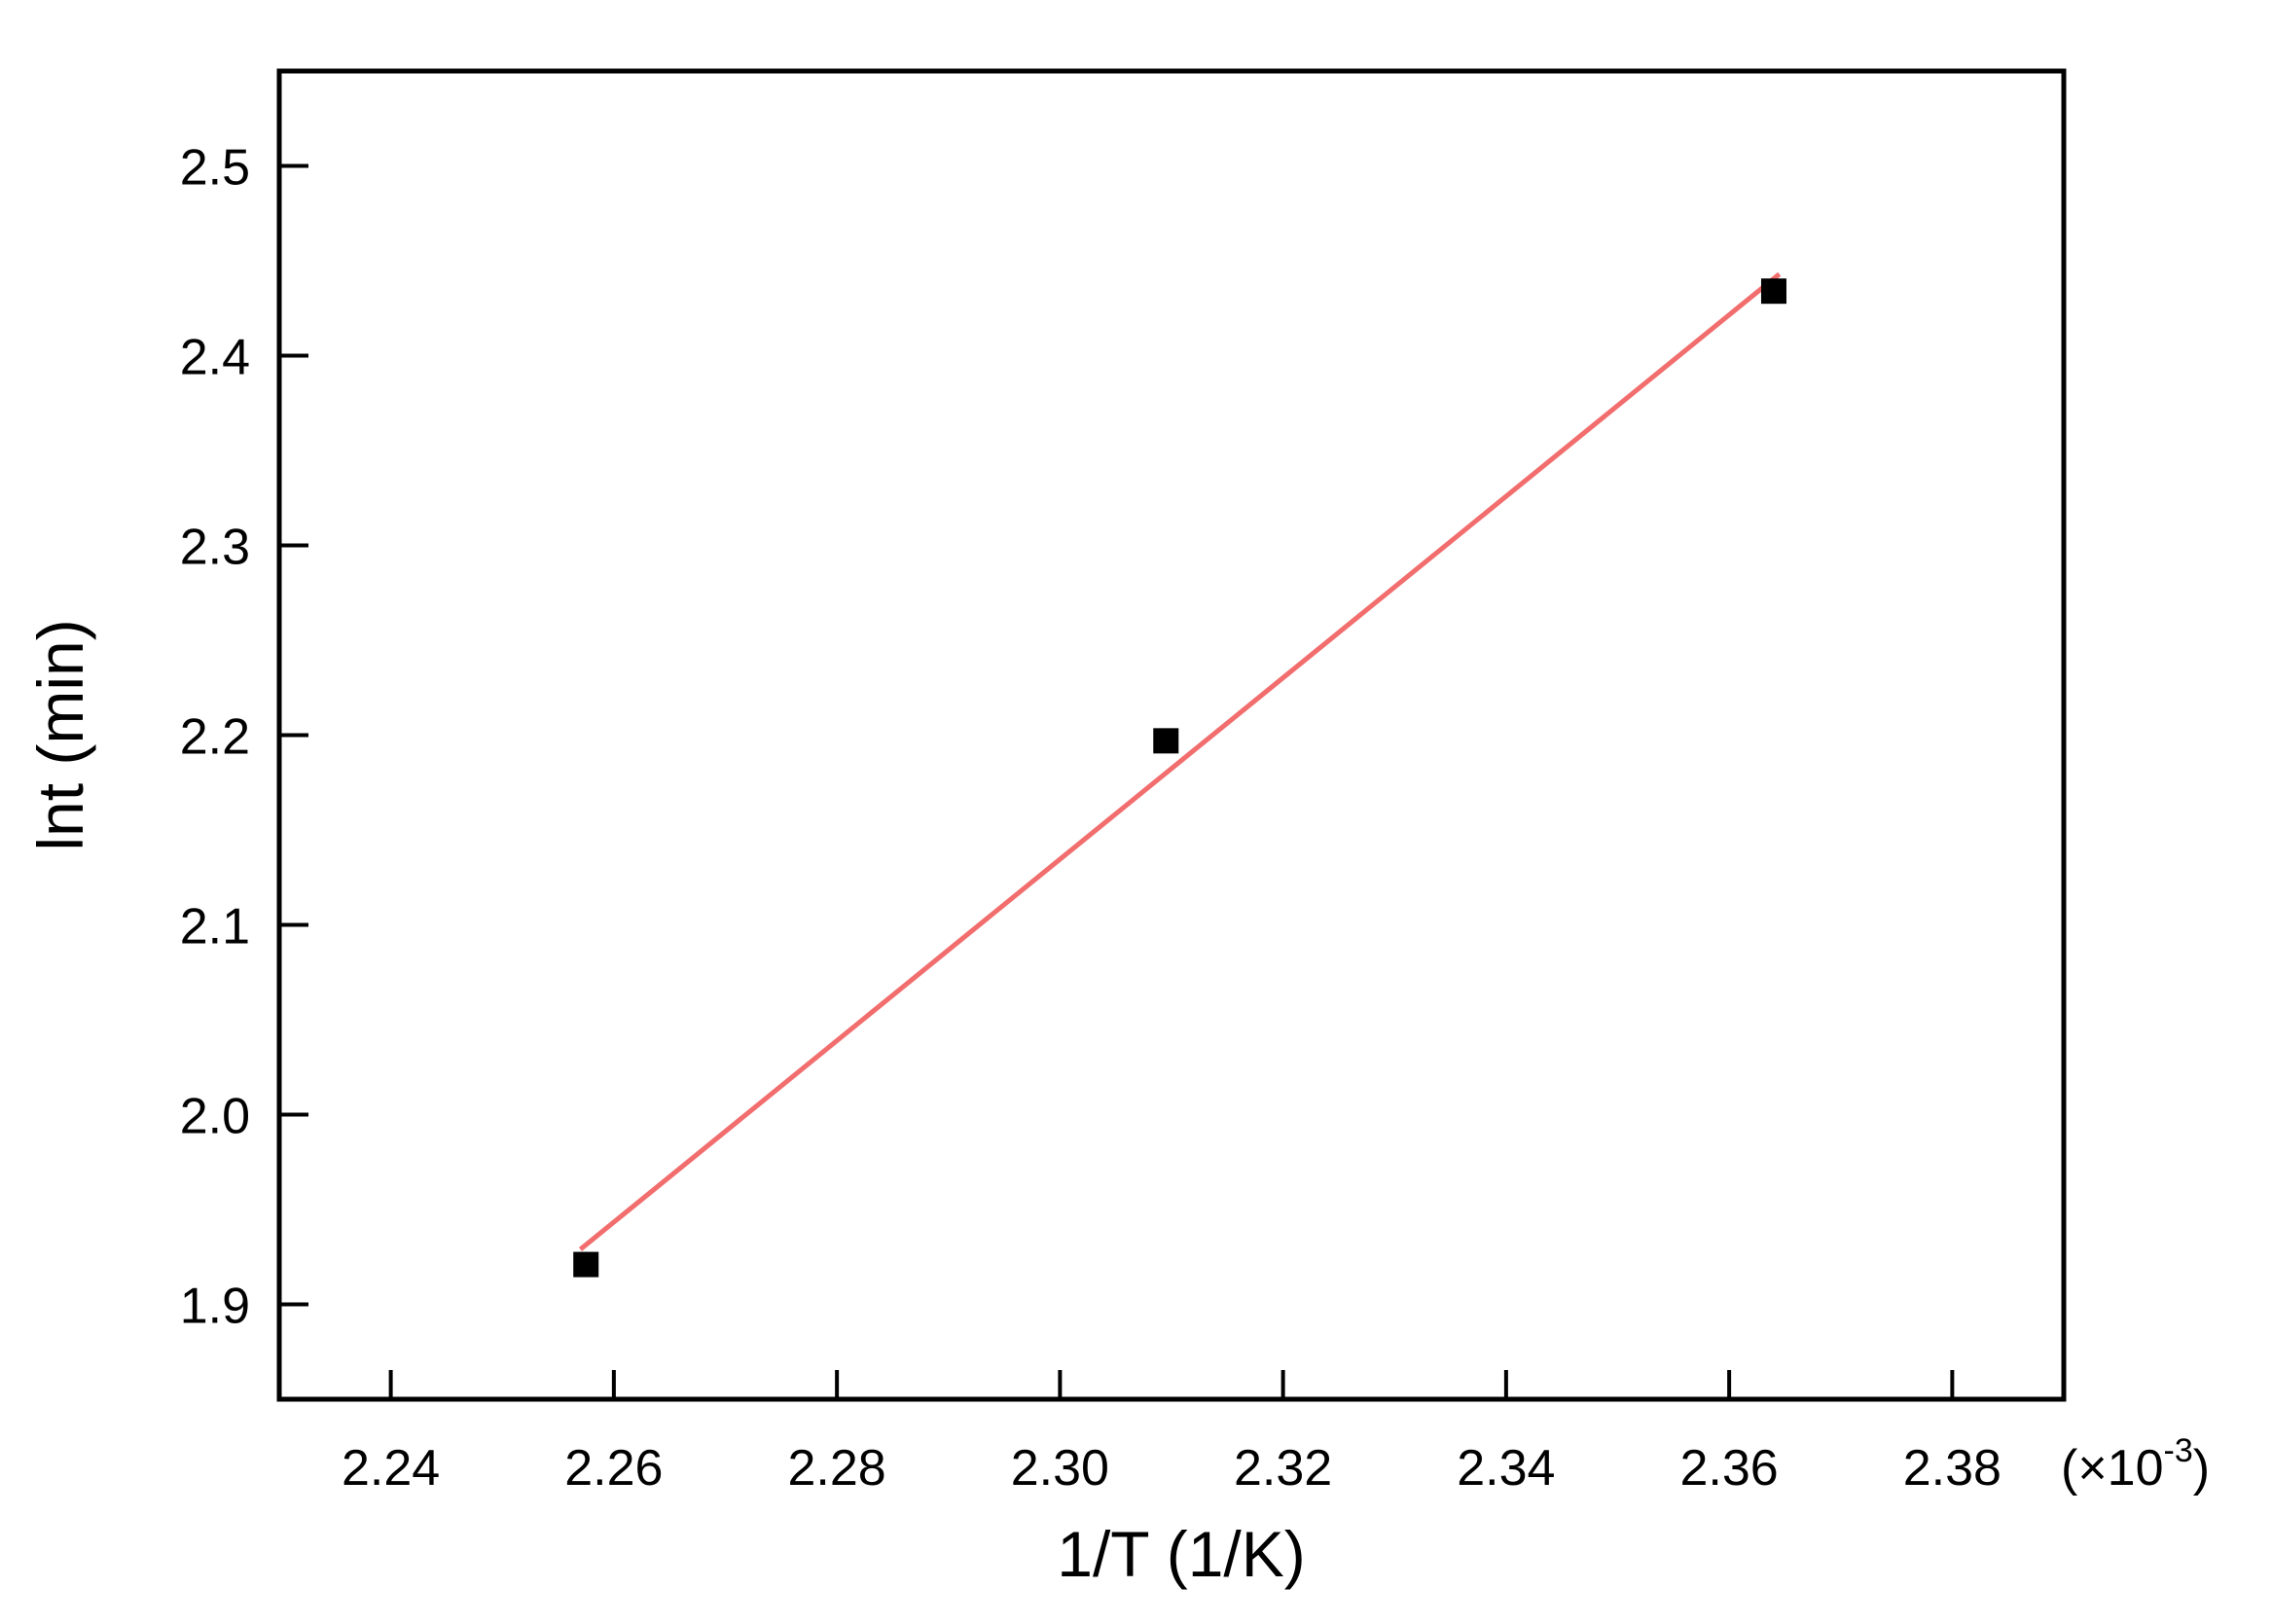  Describe the element at coordinates (215, 927) in the screenshot. I see `y-tick-label: 2.1` at that location.